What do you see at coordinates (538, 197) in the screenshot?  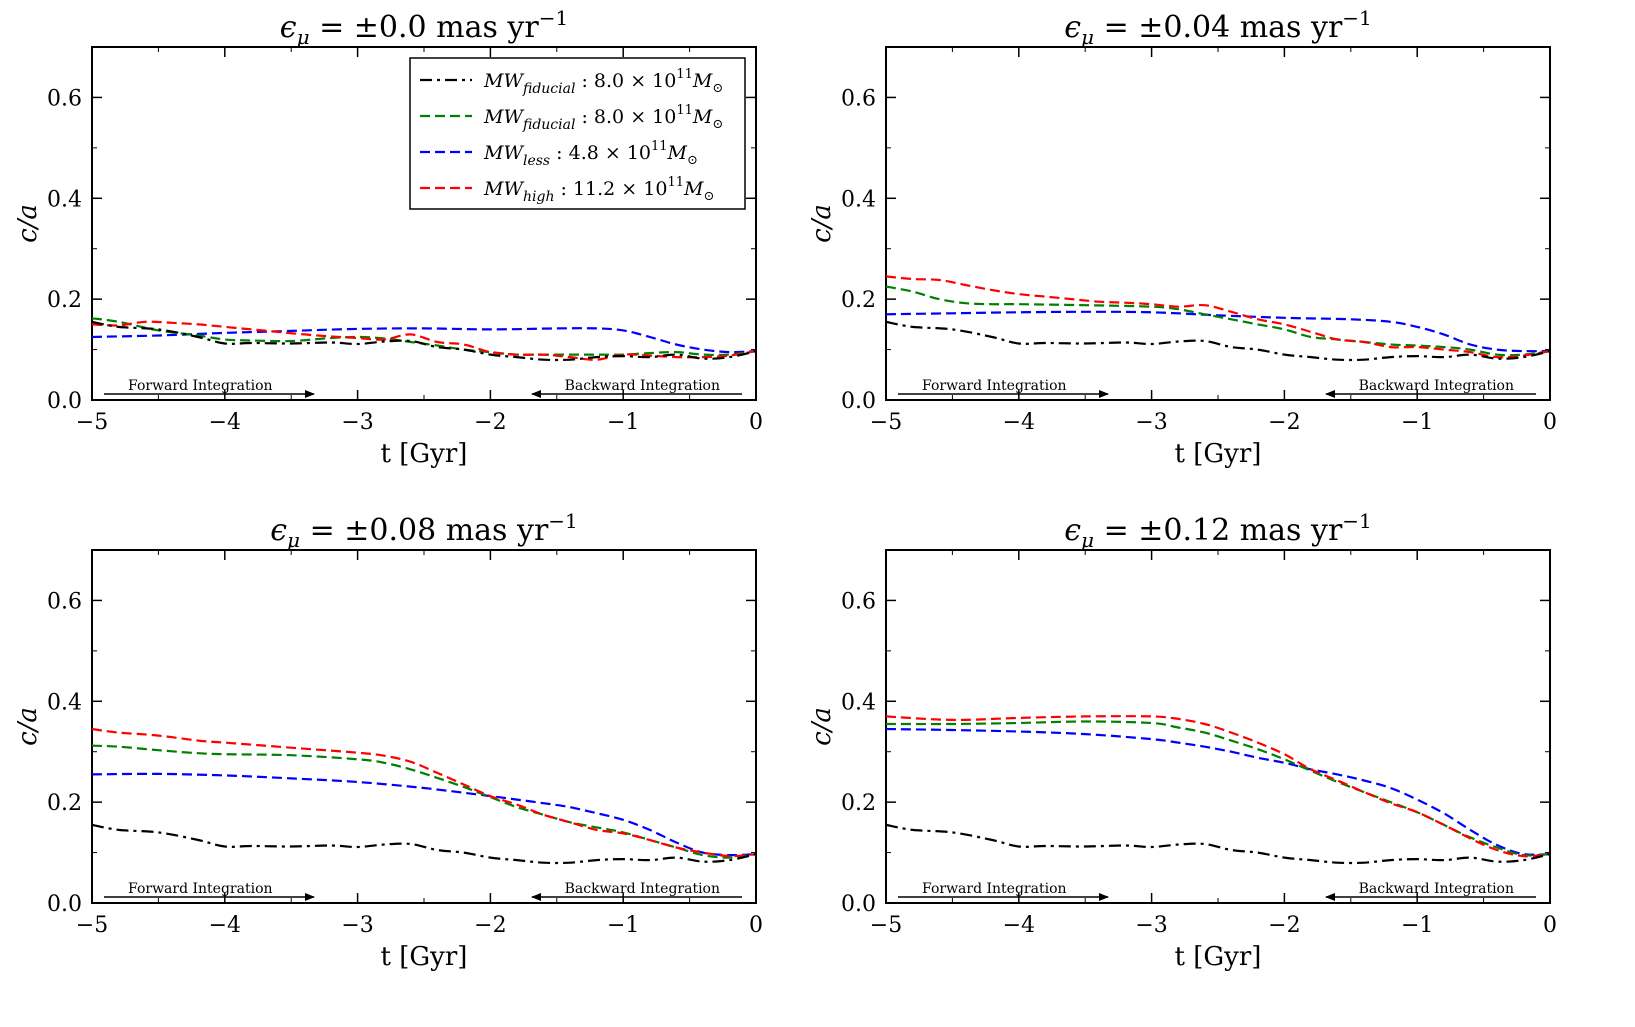 I see `legend-subscript: high` at bounding box center [538, 197].